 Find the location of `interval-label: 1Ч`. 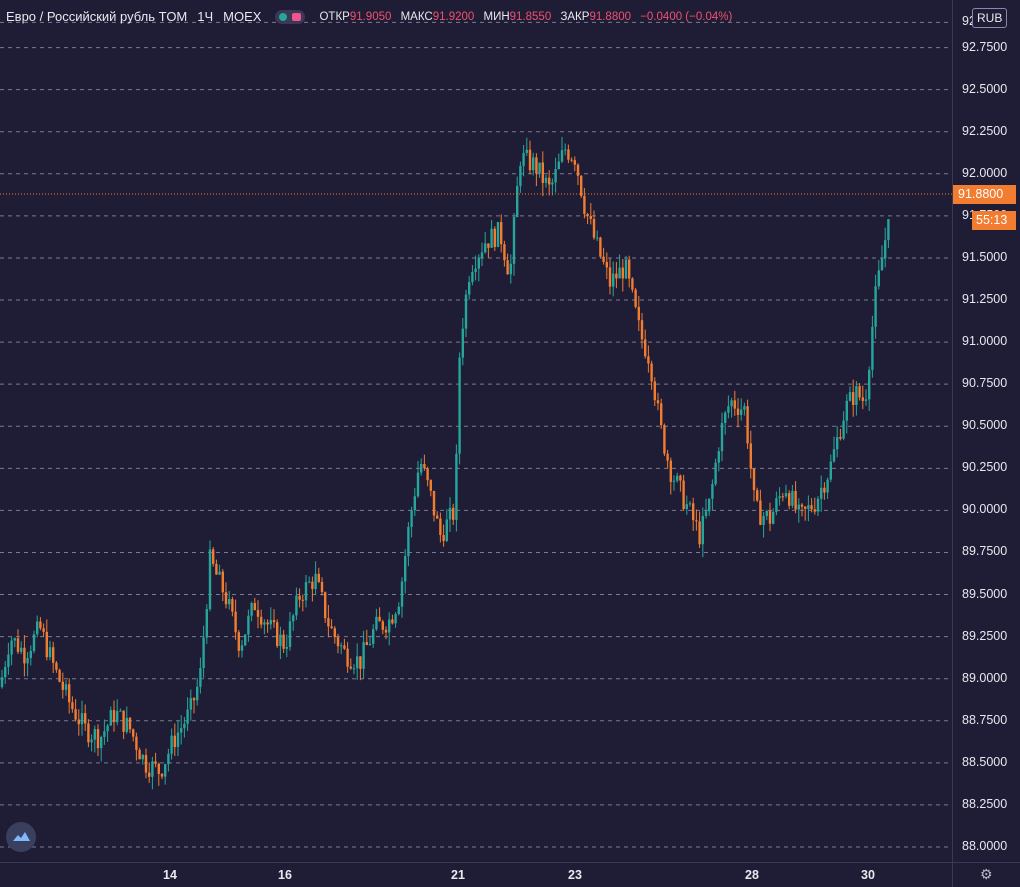

interval-label: 1Ч is located at coordinates (205, 16).